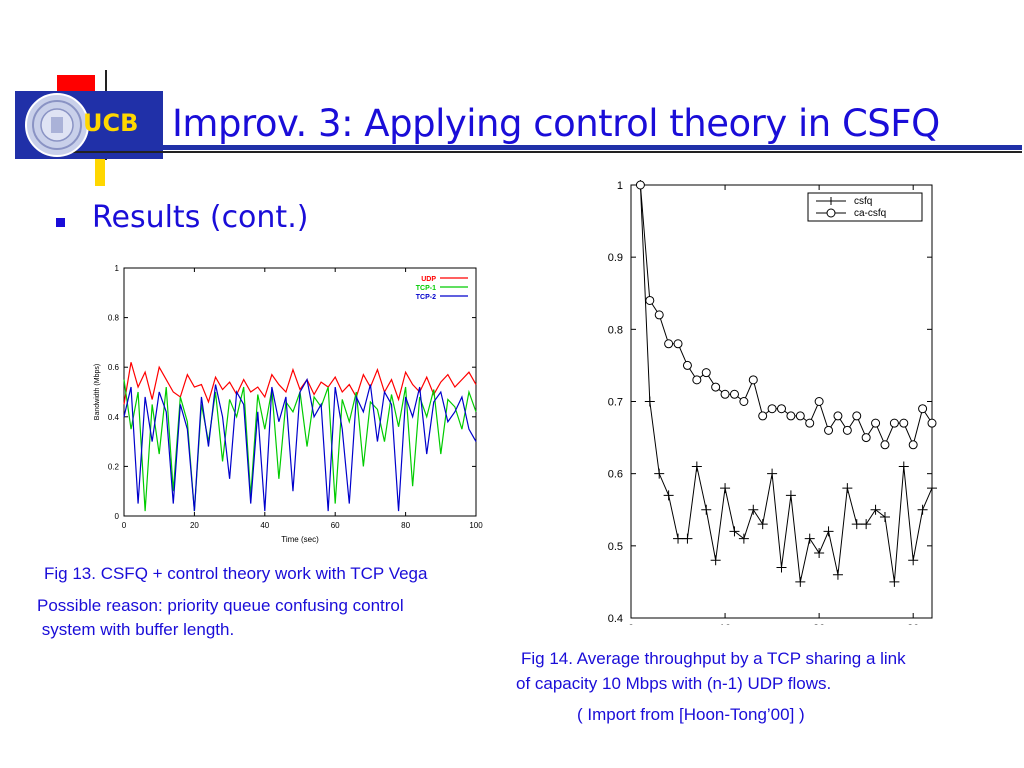 Image resolution: width=1024 pixels, height=768 pixels. What do you see at coordinates (615, 619) in the screenshot?
I see `y-tick-label: 0.4` at bounding box center [615, 619].